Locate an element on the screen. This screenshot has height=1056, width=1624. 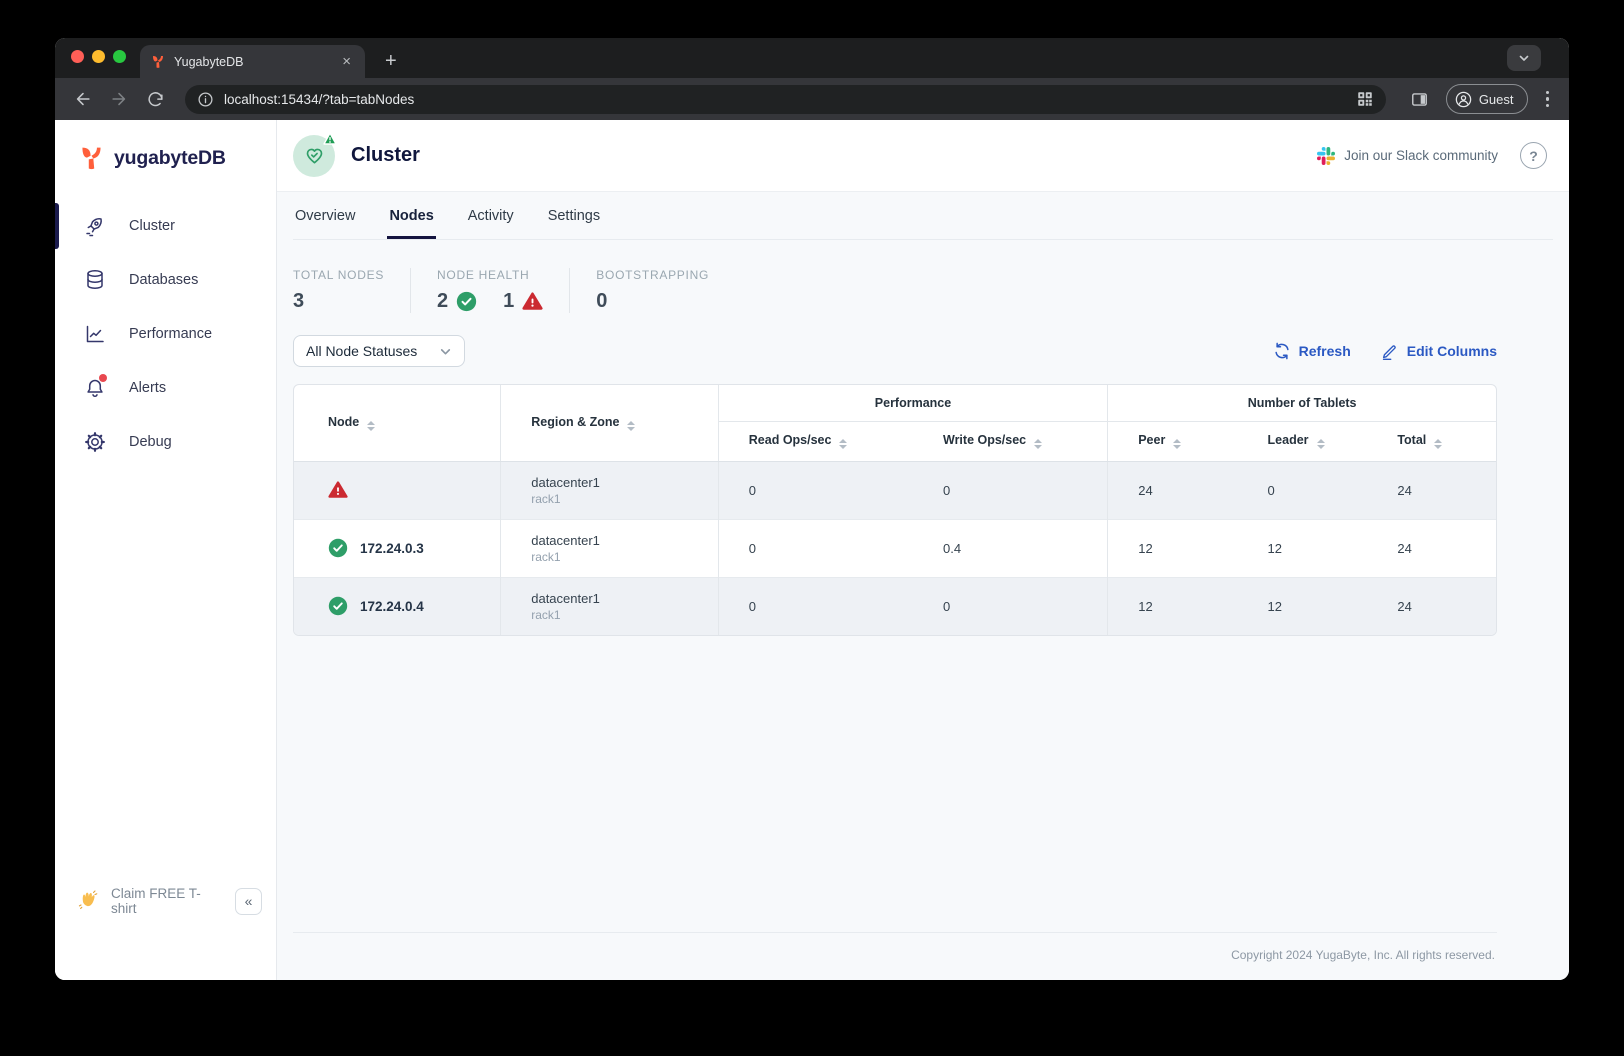
warning-triangle-green-icon is located at coordinates (330, 141).